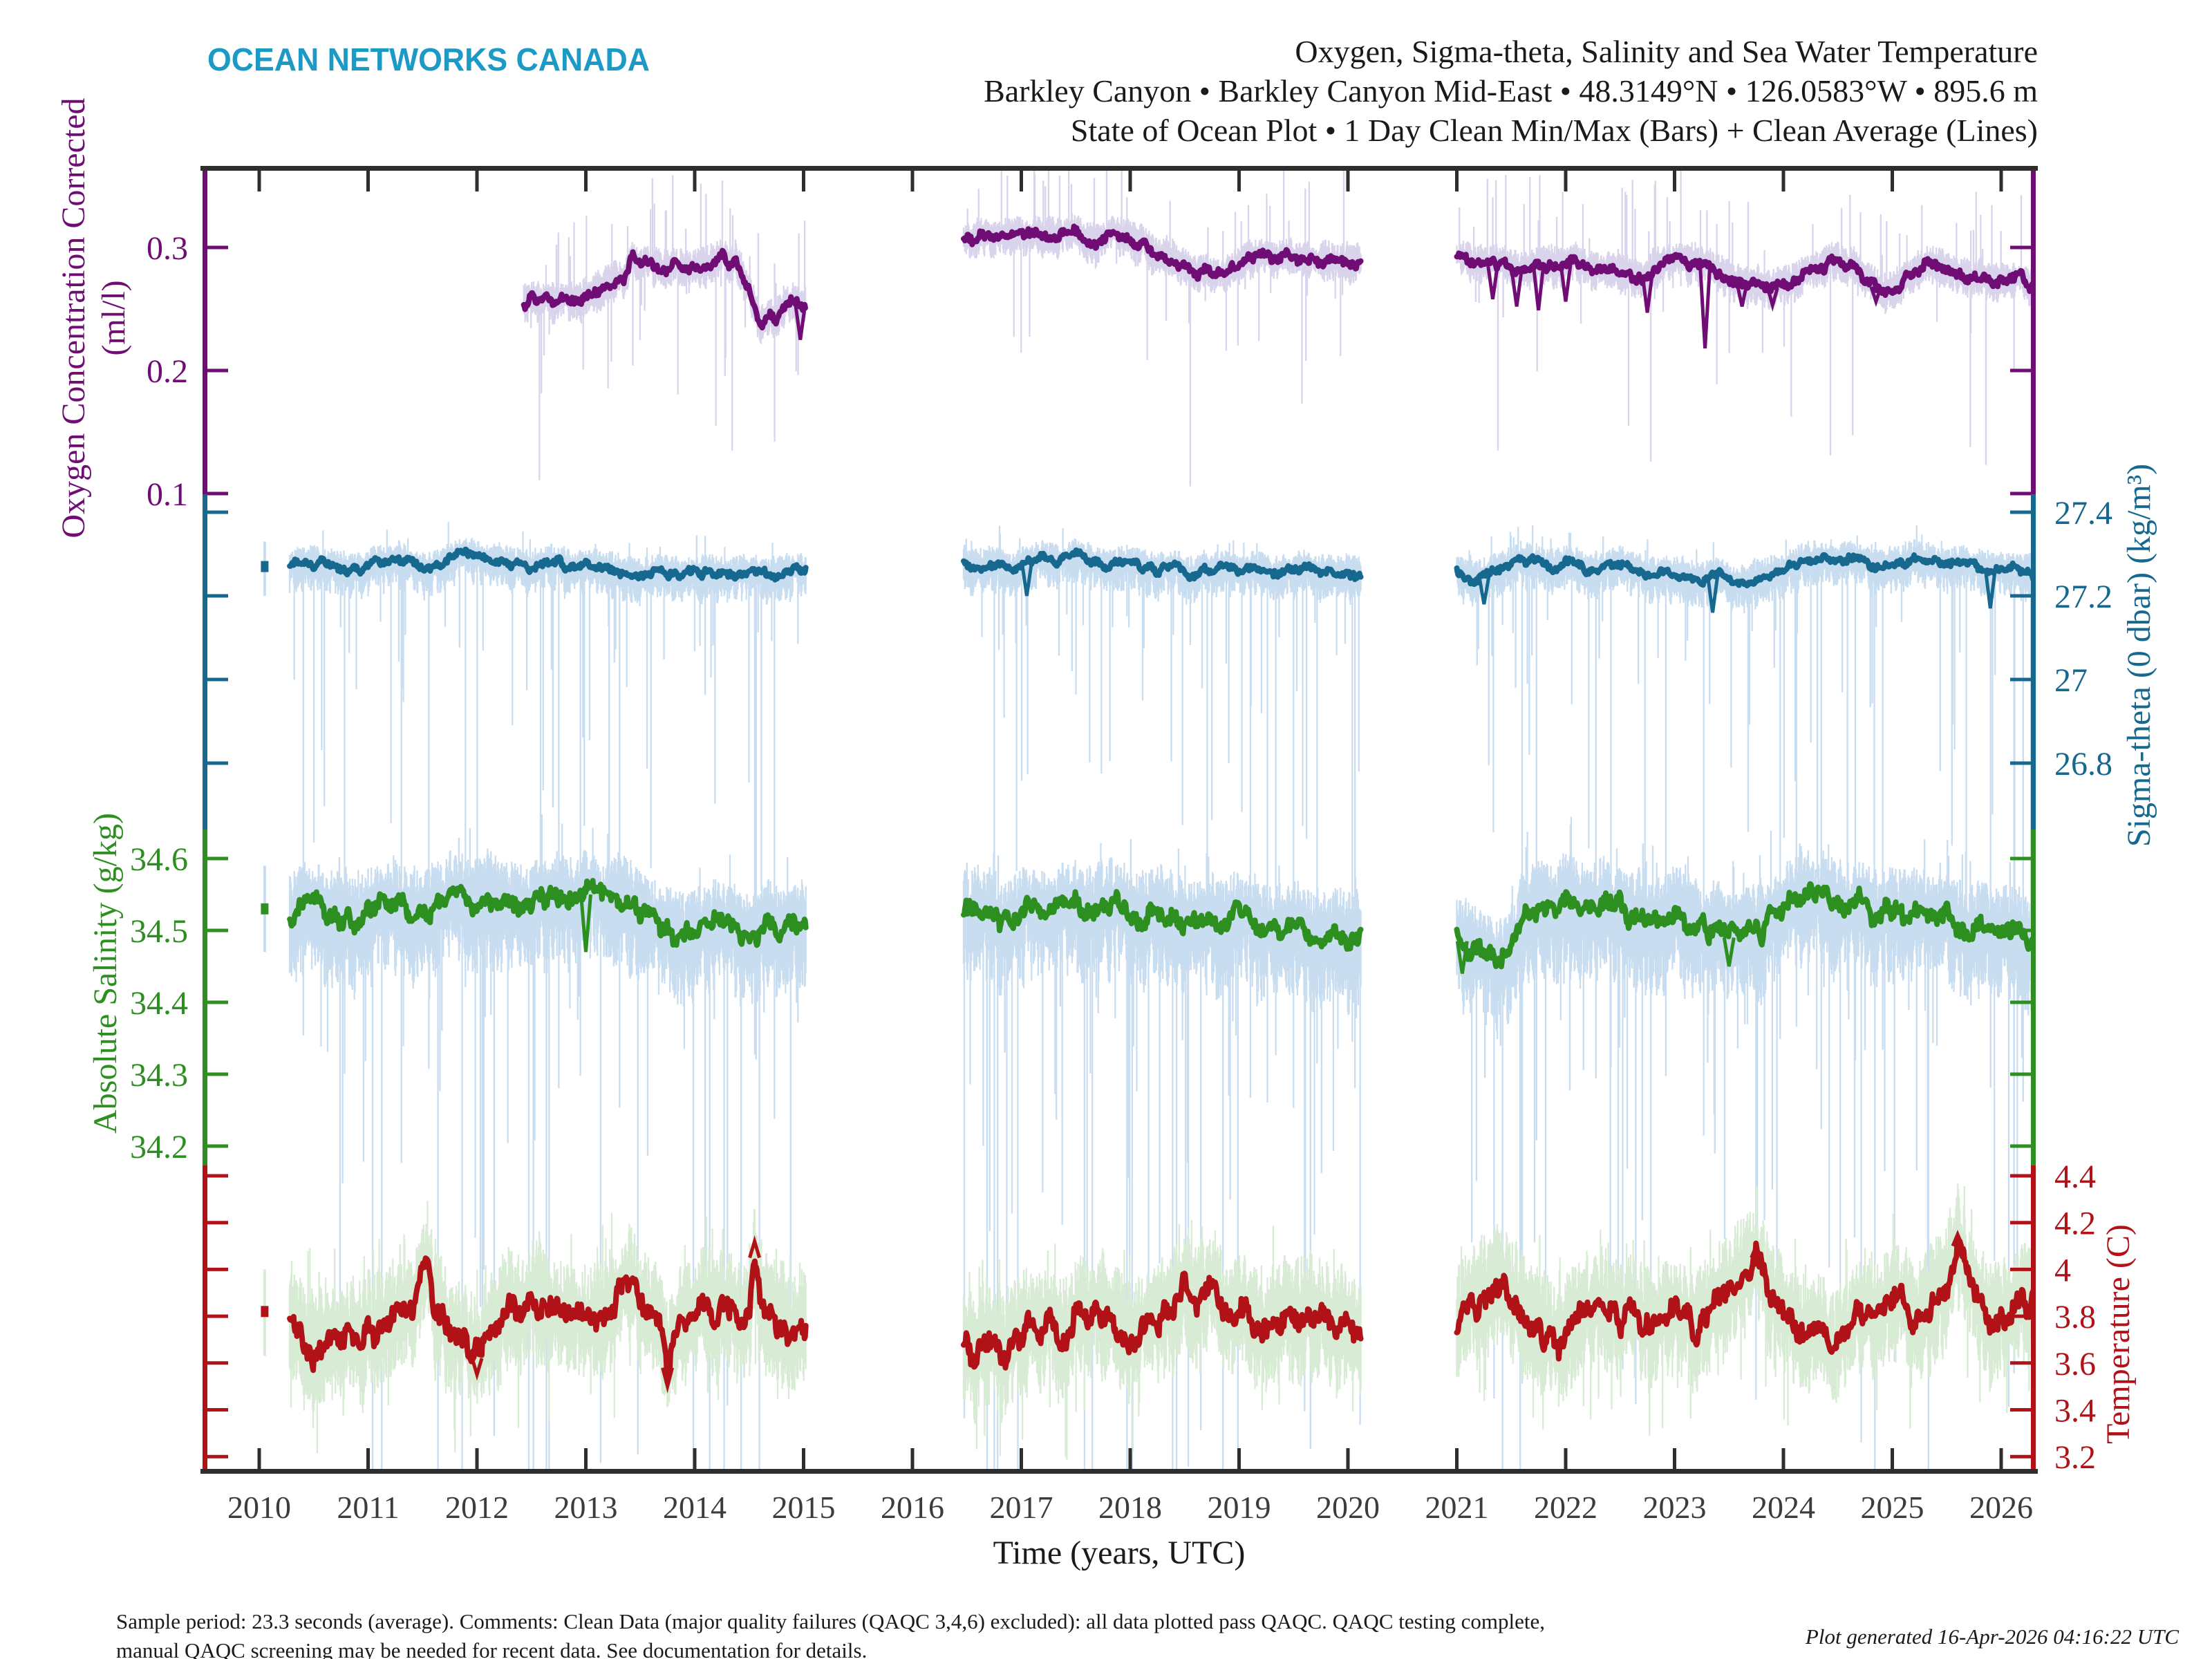 This screenshot has height=1659, width=2212. Describe the element at coordinates (586, 1507) in the screenshot. I see `x-tick-label: 2013` at that location.